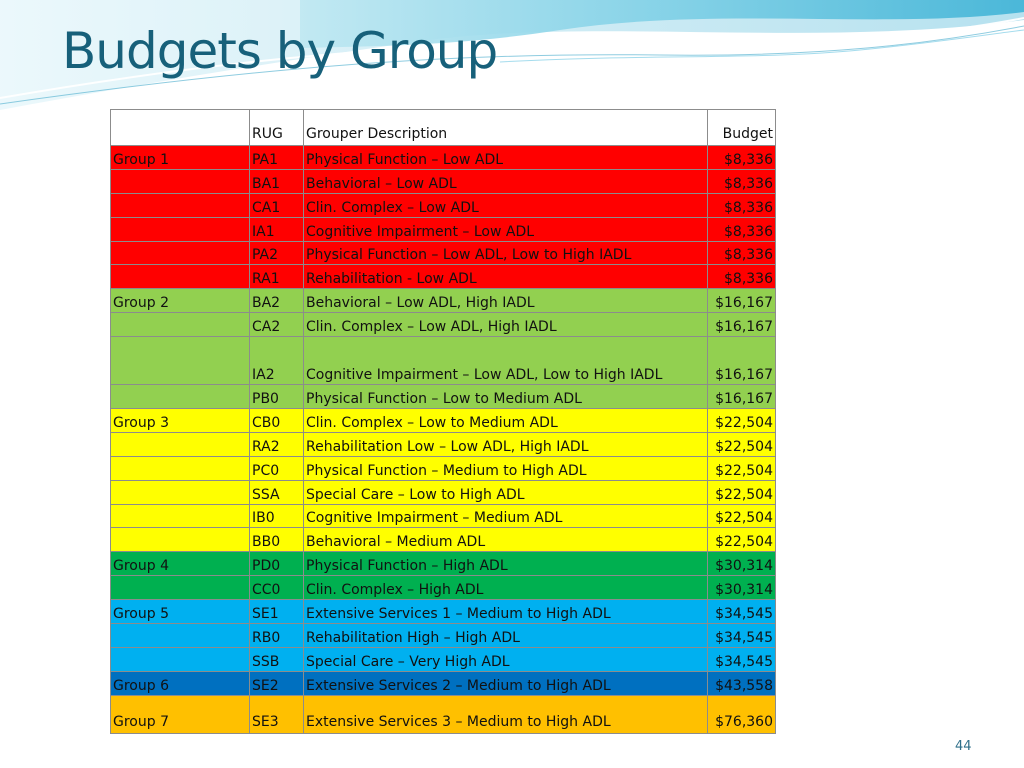 The width and height of the screenshot is (1024, 768). Describe the element at coordinates (276, 361) in the screenshot. I see `cell-rug: IA2` at that location.